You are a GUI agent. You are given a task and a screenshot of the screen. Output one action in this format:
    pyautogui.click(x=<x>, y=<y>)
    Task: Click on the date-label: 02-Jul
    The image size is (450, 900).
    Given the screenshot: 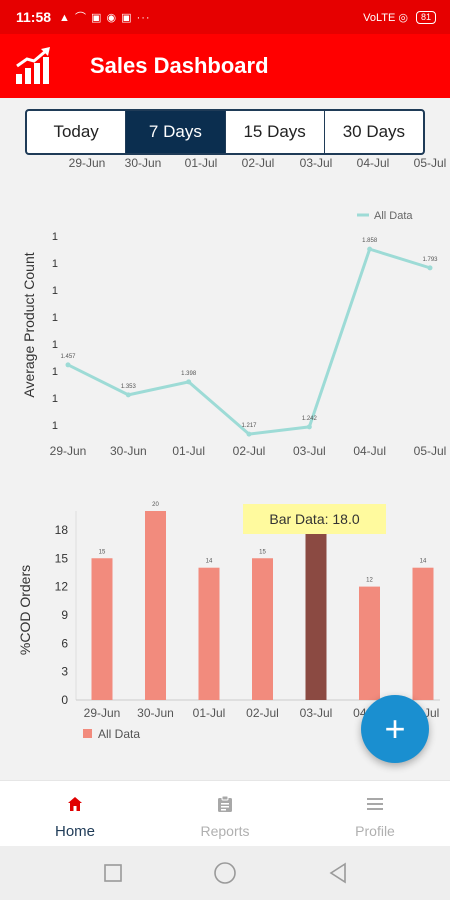 What is the action you would take?
    pyautogui.click(x=258, y=163)
    